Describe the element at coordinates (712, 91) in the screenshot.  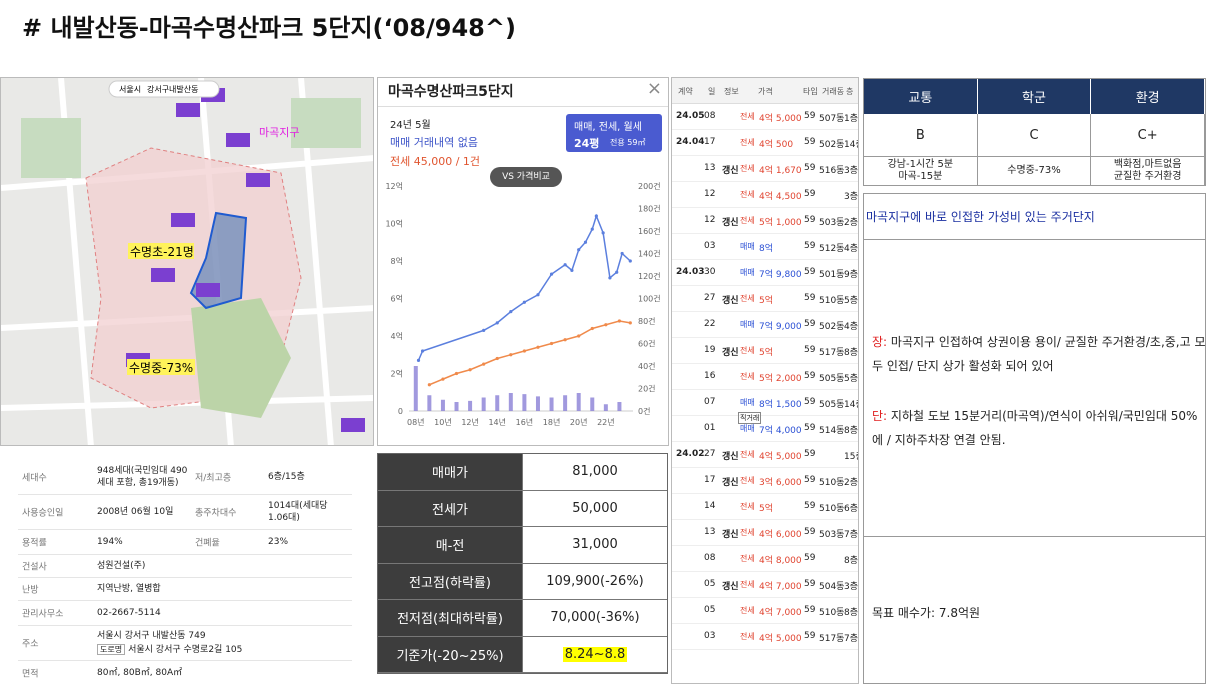
I see `trade-header-cell: 일` at that location.